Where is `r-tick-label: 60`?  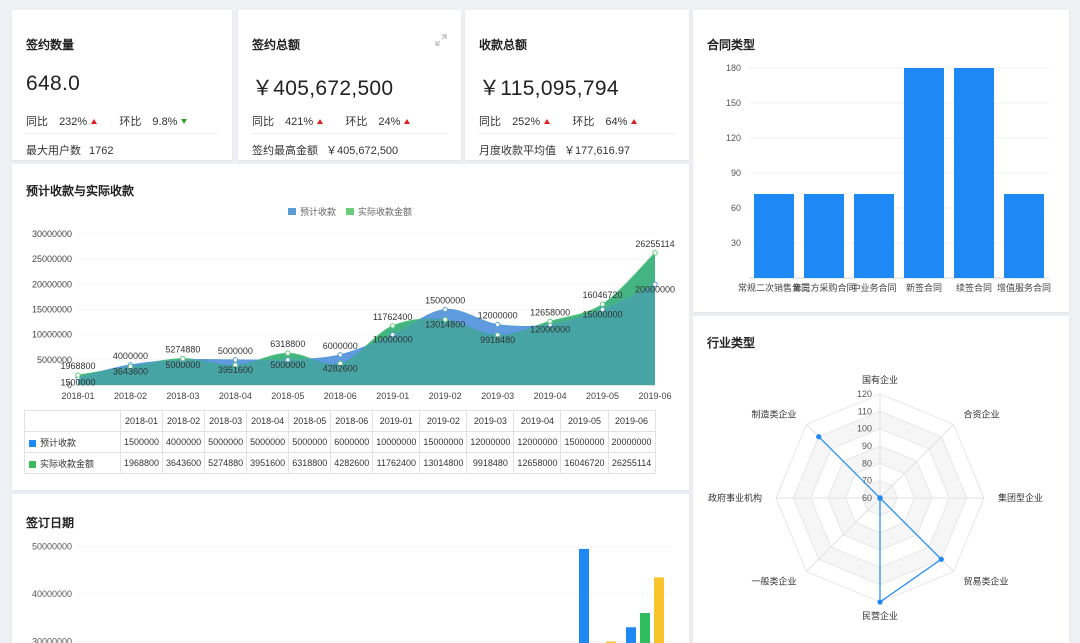 r-tick-label: 60 is located at coordinates (867, 498).